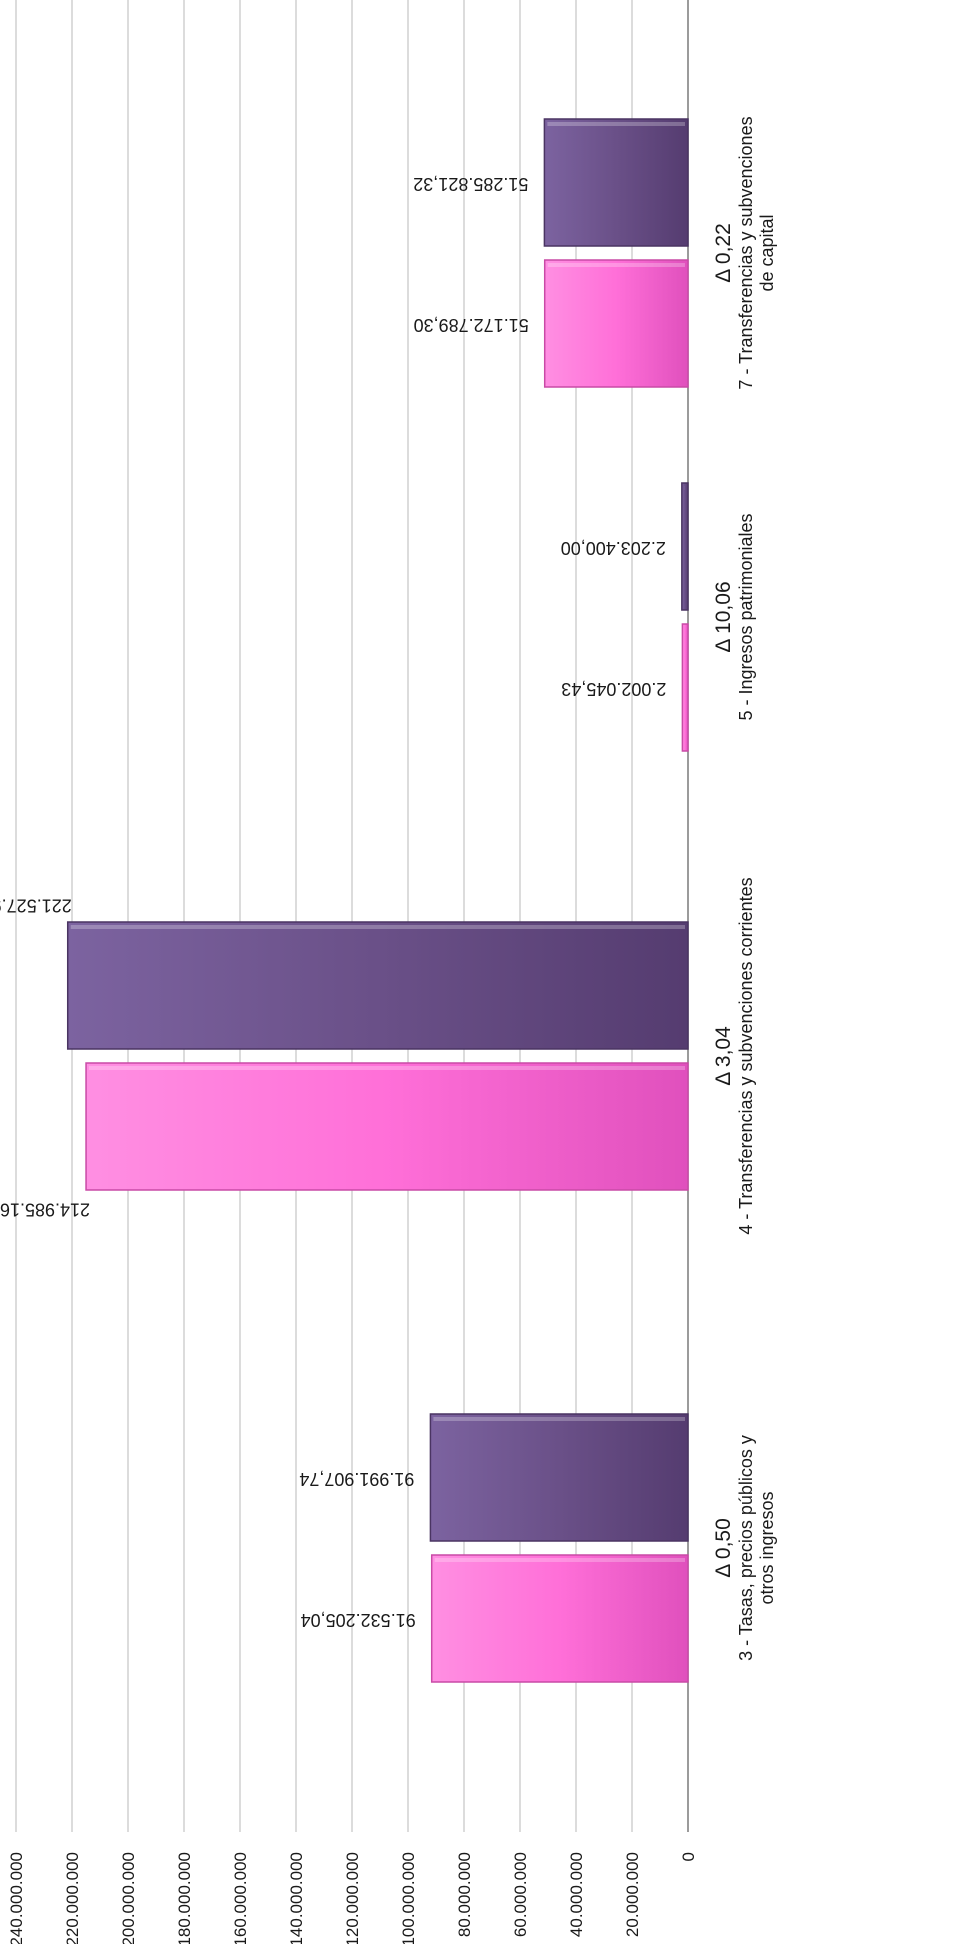 The height and width of the screenshot is (1944, 955). I want to click on delta-label: Δ 10,06, so click(723, 616).